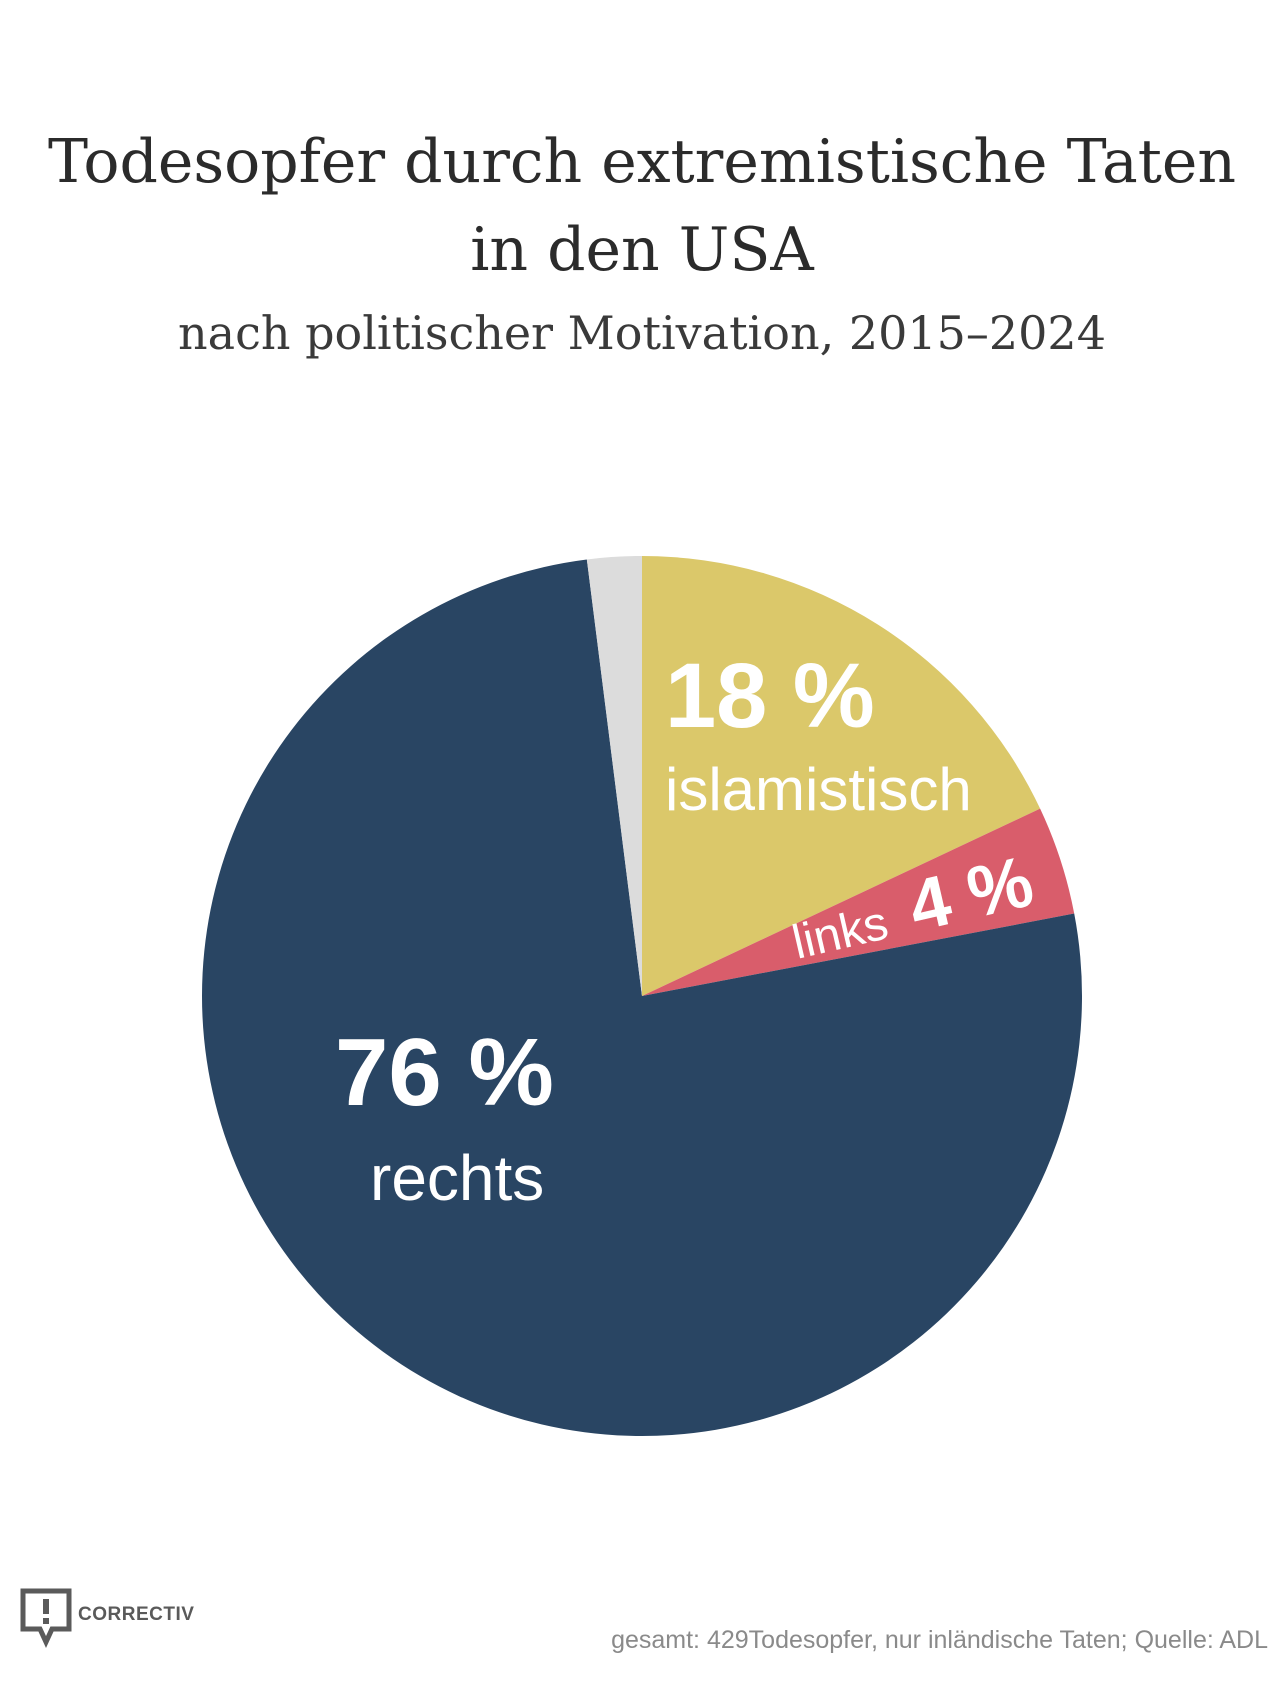 The height and width of the screenshot is (1683, 1284). What do you see at coordinates (614, 776) in the screenshot?
I see `pie-slice-sonstige` at bounding box center [614, 776].